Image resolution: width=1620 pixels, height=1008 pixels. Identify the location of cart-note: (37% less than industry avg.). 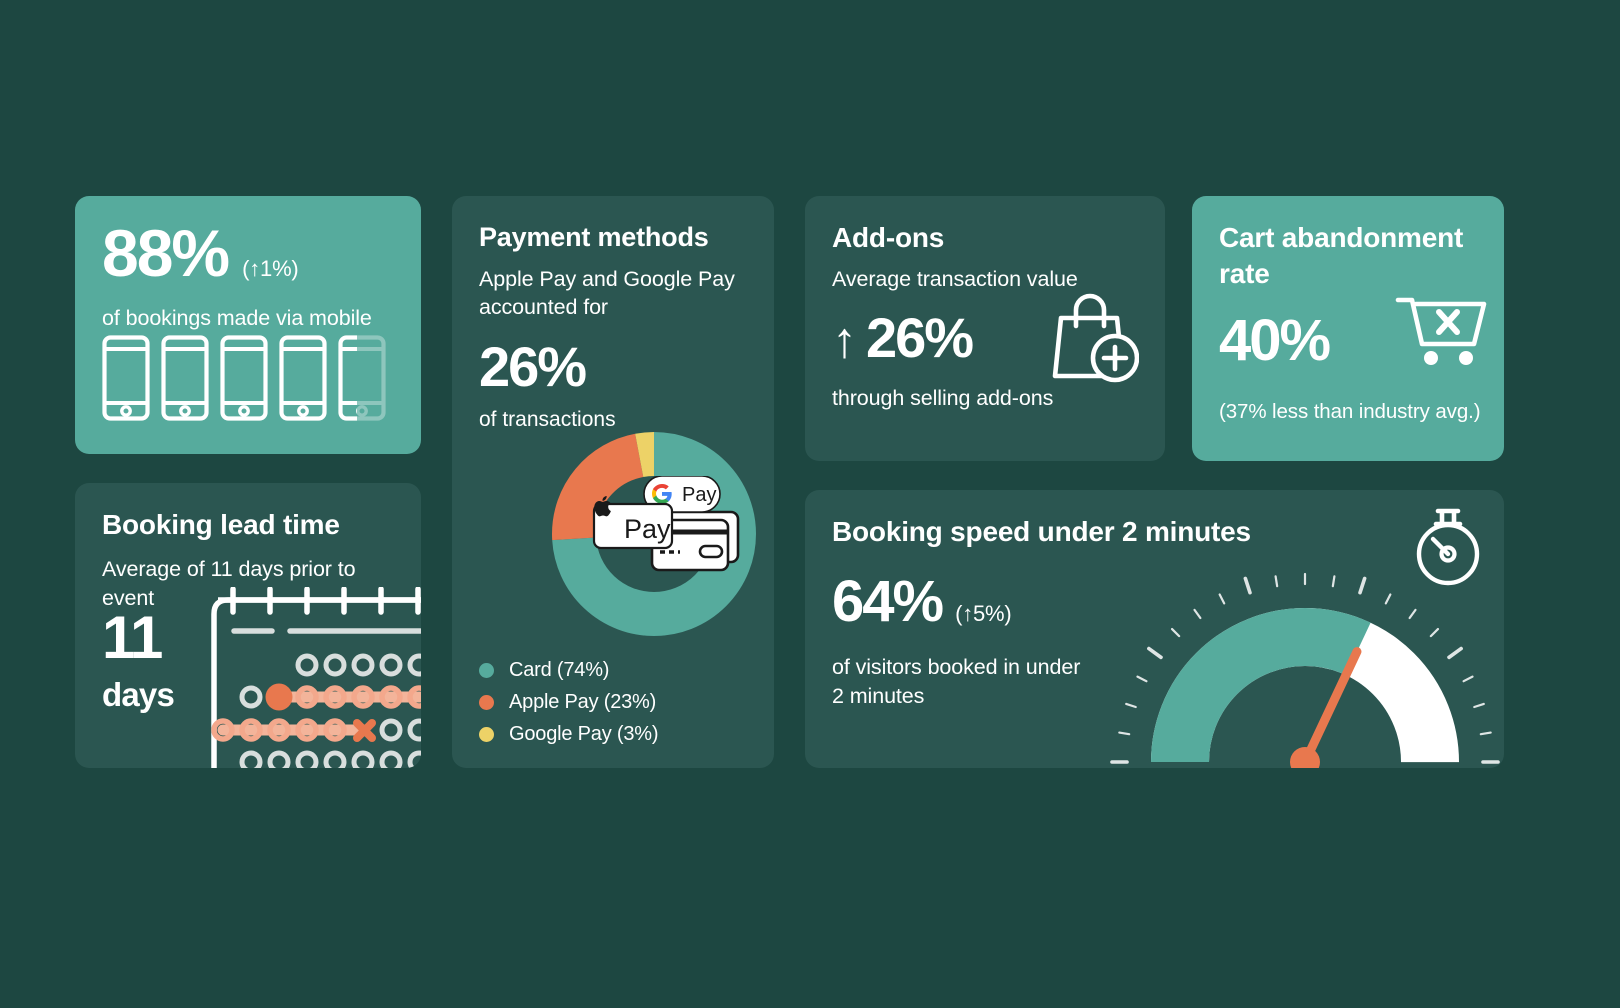
(1350, 411).